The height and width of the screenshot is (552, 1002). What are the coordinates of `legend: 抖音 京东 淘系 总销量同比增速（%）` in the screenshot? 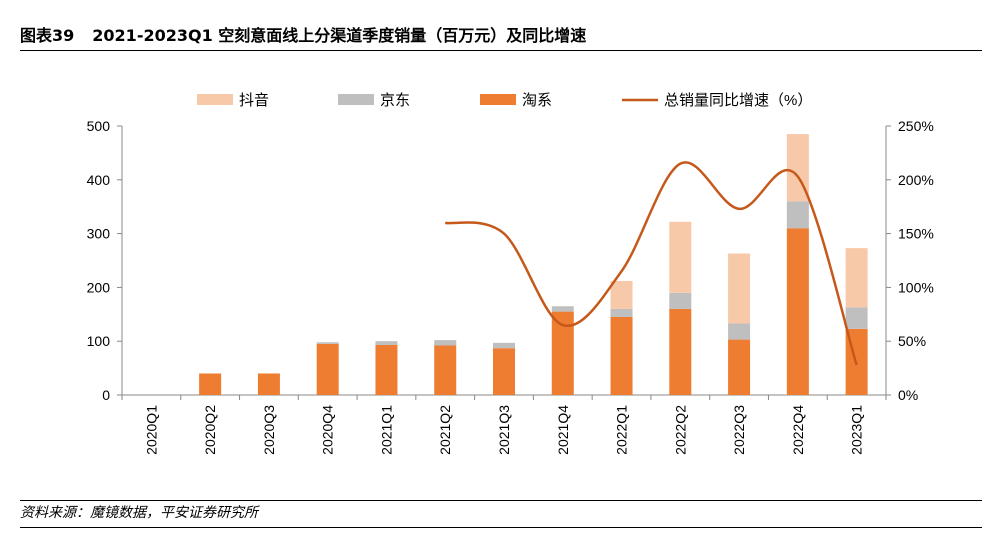 It's located at (504, 100).